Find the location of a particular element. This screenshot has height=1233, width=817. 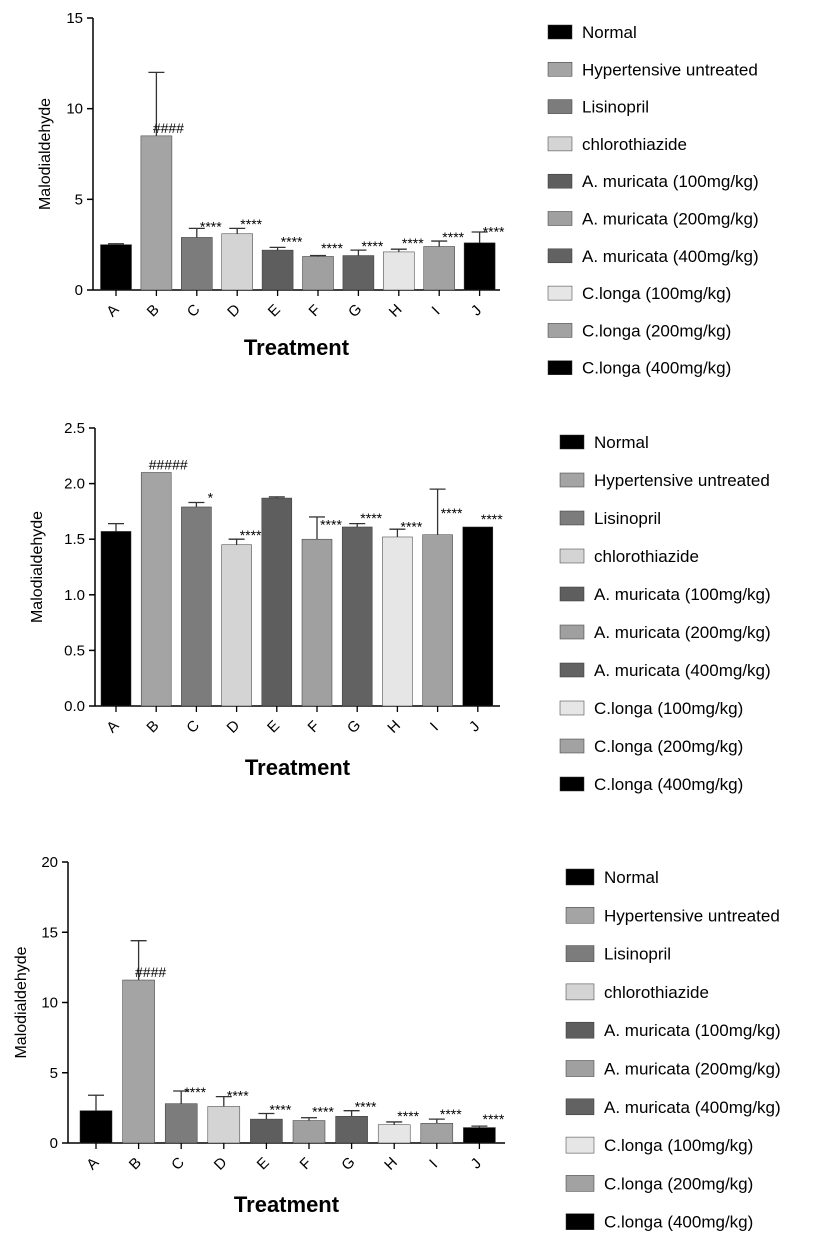

bar-I is located at coordinates (439, 268).